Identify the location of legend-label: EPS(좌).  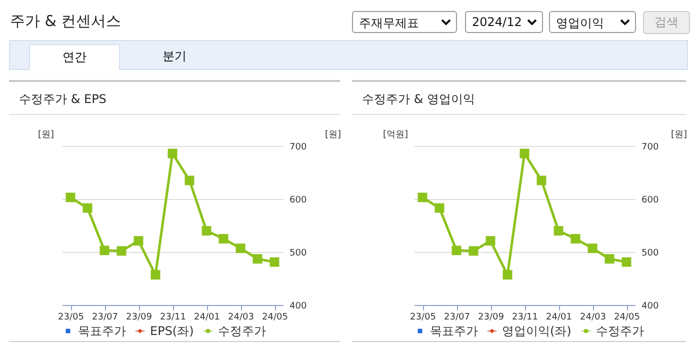
(172, 331).